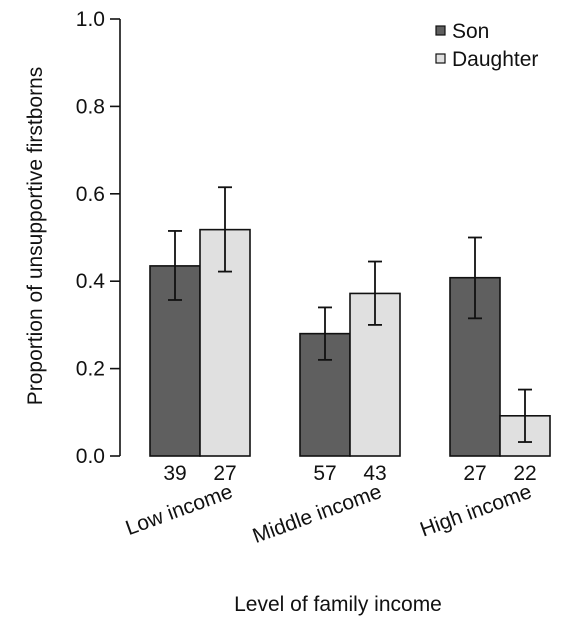  I want to click on y-tick-label: 1.0, so click(90, 19).